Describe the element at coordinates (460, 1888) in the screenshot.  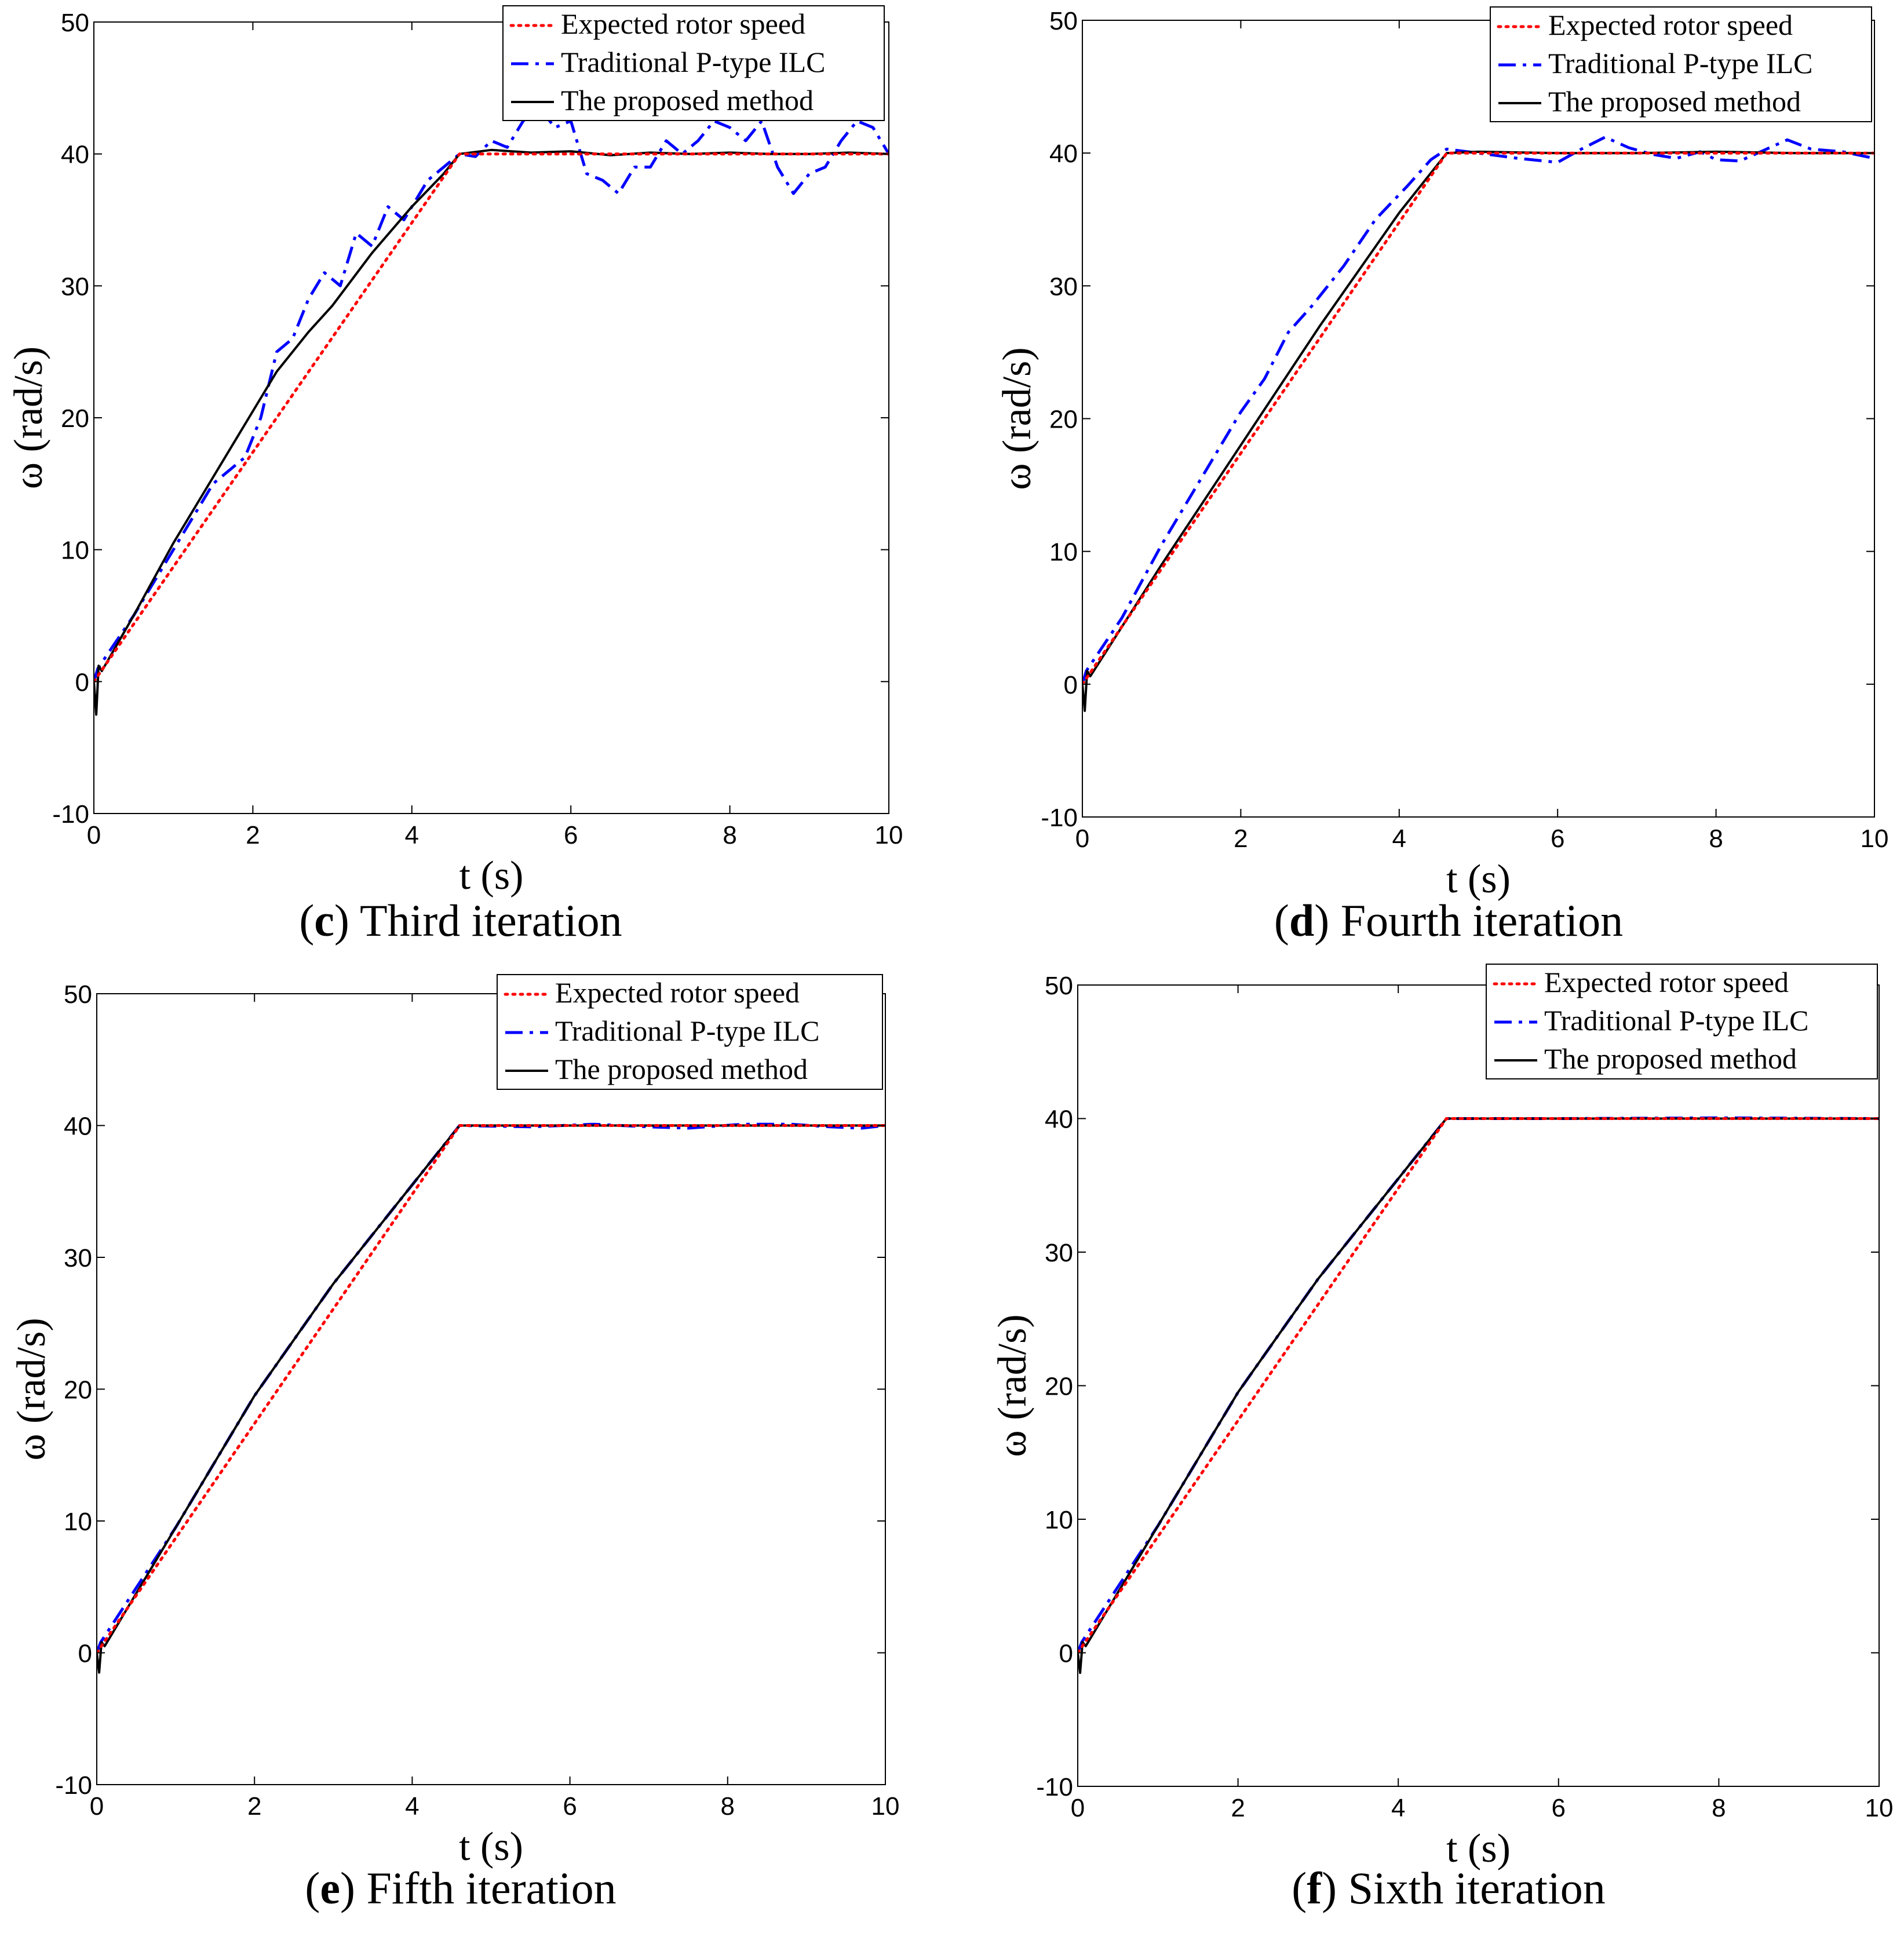
I see `panel-caption: (e) Fifth iteration` at that location.